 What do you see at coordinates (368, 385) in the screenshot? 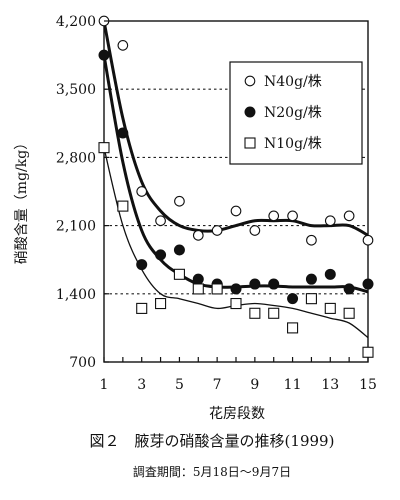
I see `x-tick-label: 15` at bounding box center [368, 385].